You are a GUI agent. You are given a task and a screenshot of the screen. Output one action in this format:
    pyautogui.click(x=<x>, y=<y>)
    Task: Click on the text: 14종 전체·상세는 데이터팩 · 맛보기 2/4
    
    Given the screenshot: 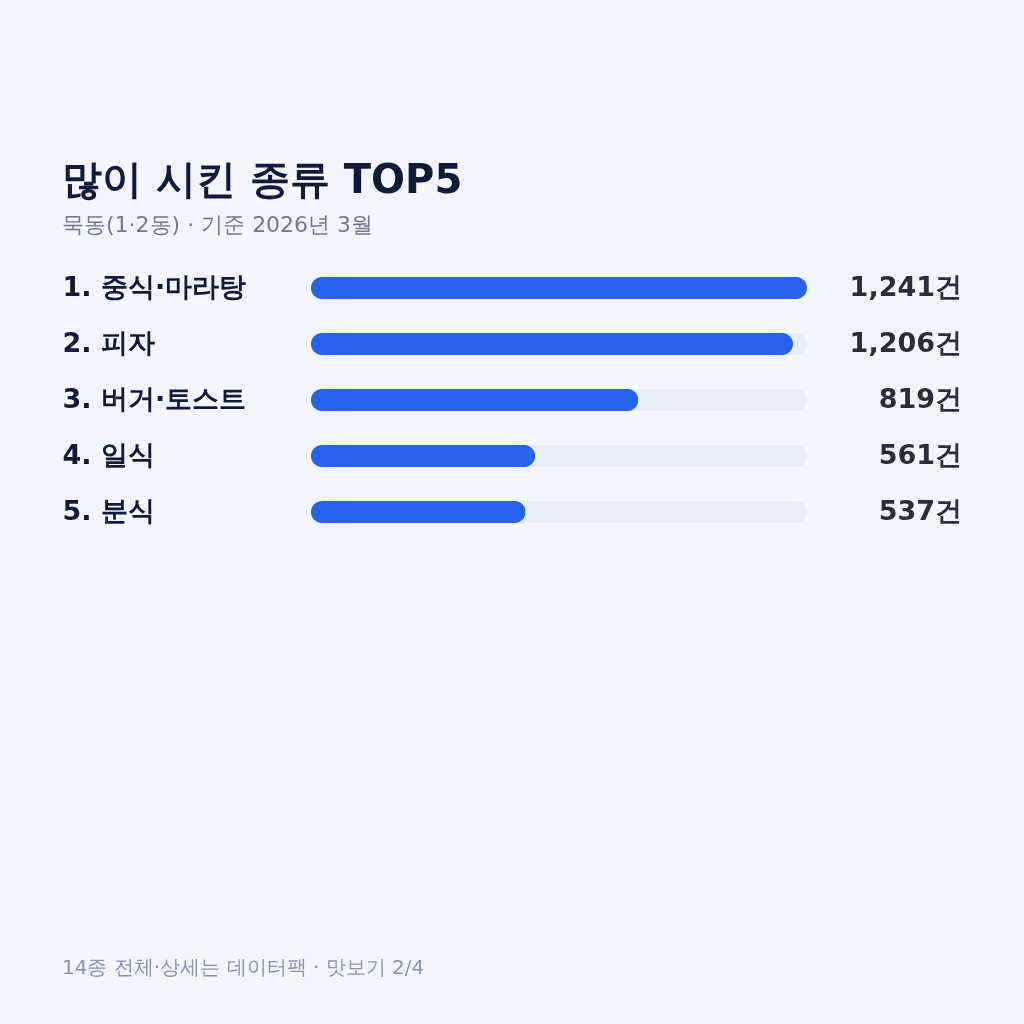 What is the action you would take?
    pyautogui.click(x=243, y=967)
    